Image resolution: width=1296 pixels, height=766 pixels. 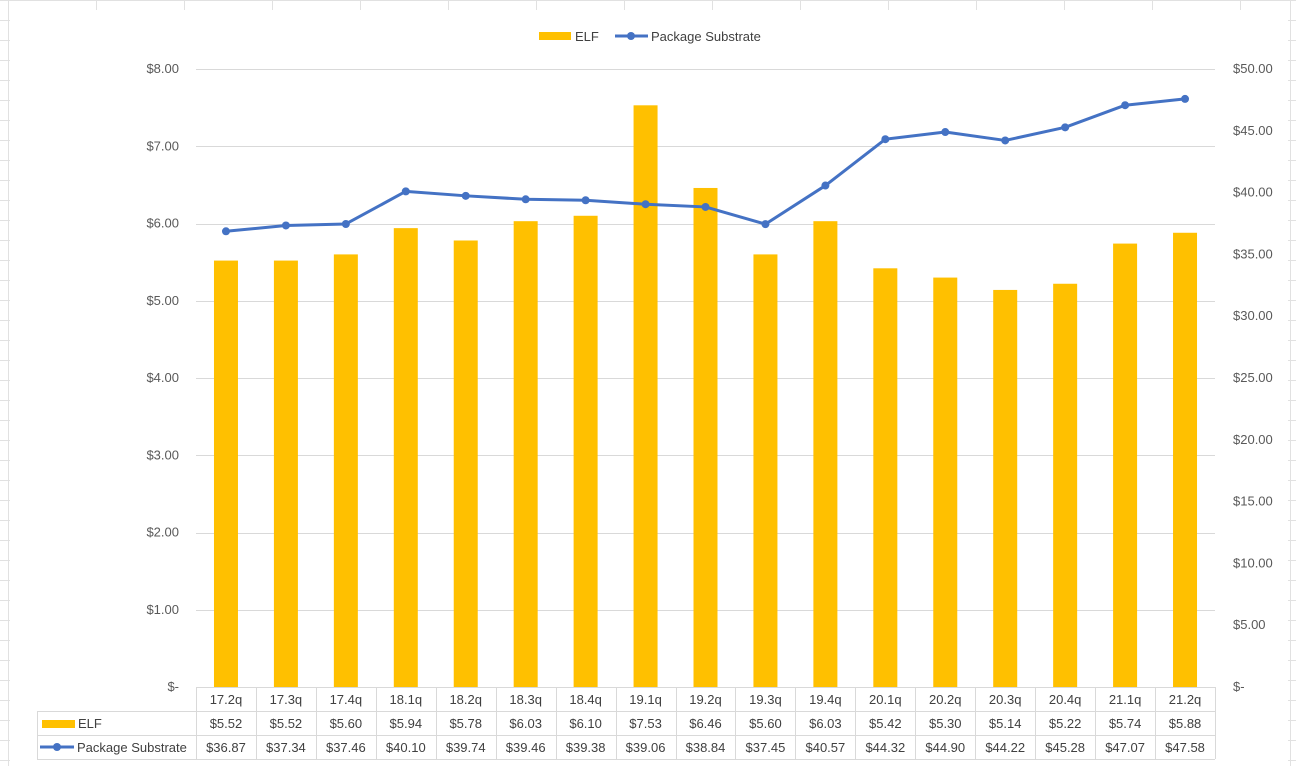 I want to click on table-cell-elf: $5.78, so click(x=465, y=723).